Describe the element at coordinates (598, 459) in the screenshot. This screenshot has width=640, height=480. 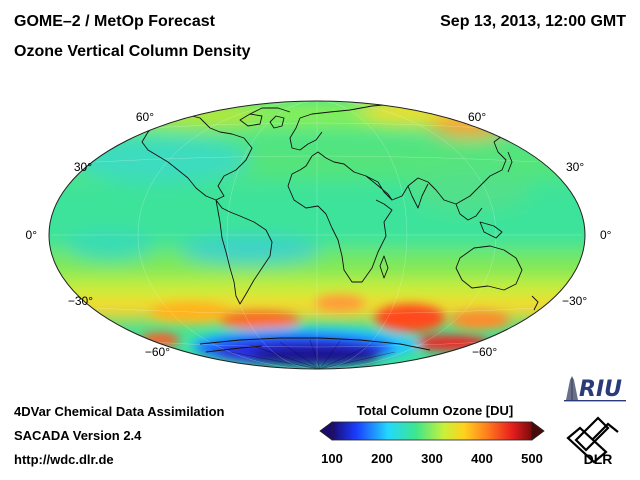
I see `dlr-logo-text: DLR` at that location.